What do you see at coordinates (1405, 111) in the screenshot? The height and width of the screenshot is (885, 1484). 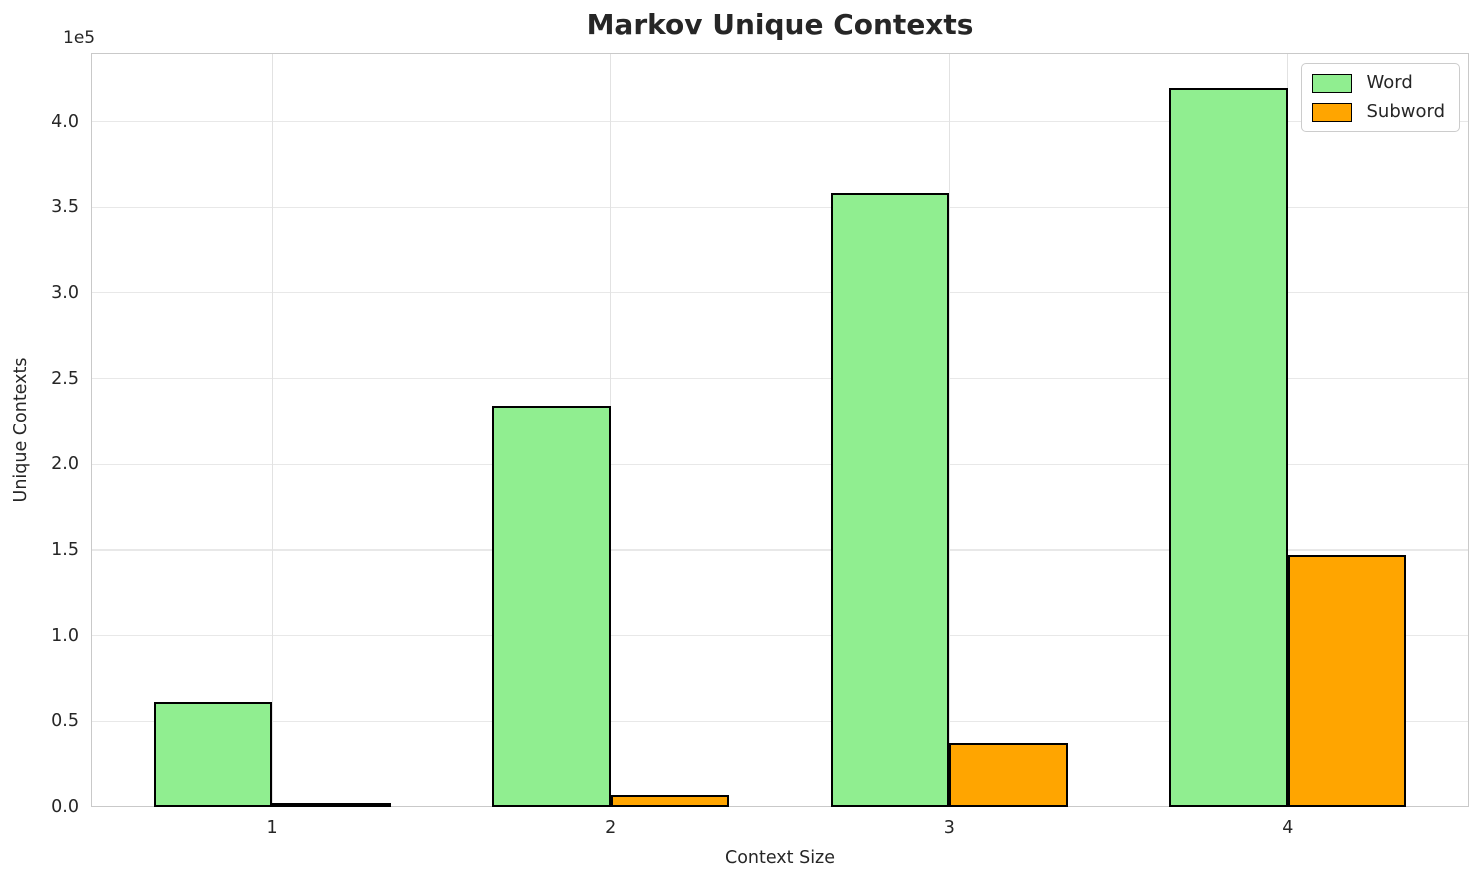 I see `legend-label-subword: Subword` at bounding box center [1405, 111].